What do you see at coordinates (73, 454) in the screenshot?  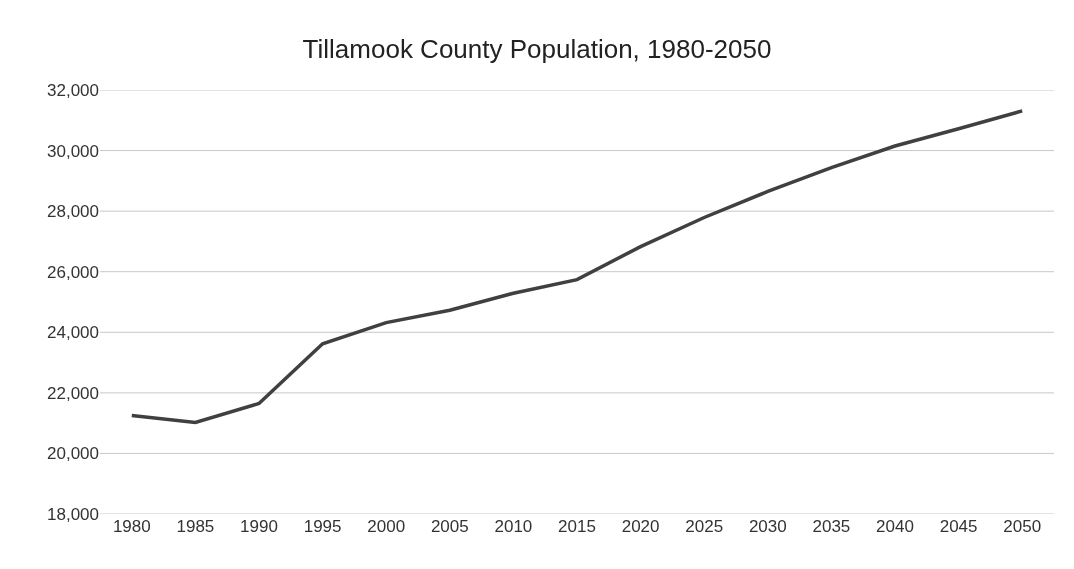 I see `y-tick-label: 20,000` at bounding box center [73, 454].